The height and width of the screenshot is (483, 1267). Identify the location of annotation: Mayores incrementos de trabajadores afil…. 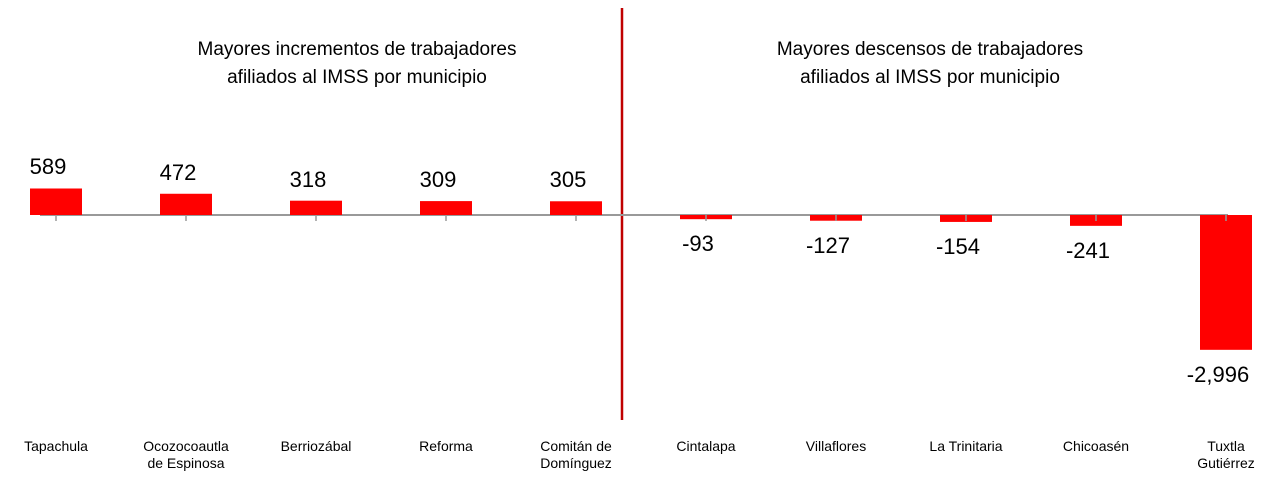
(357, 63).